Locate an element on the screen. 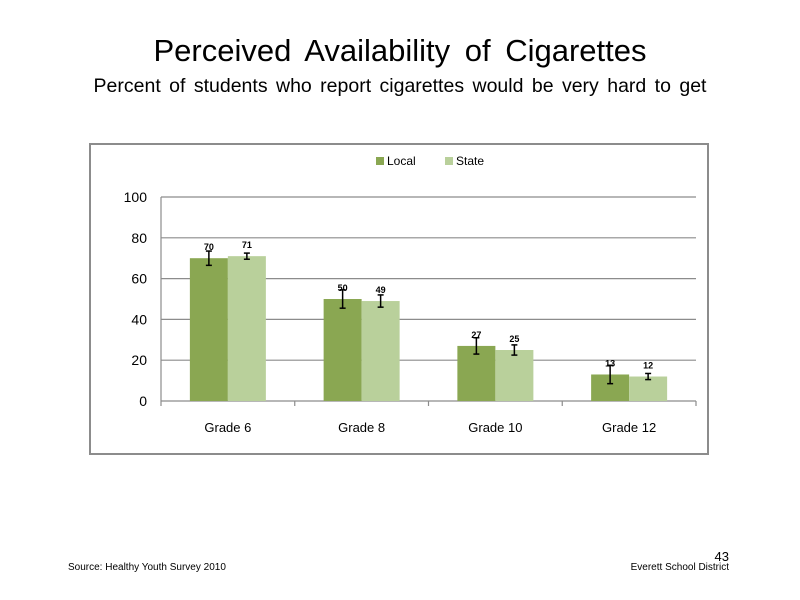 The width and height of the screenshot is (800, 600). legend-swatch-local is located at coordinates (380, 161).